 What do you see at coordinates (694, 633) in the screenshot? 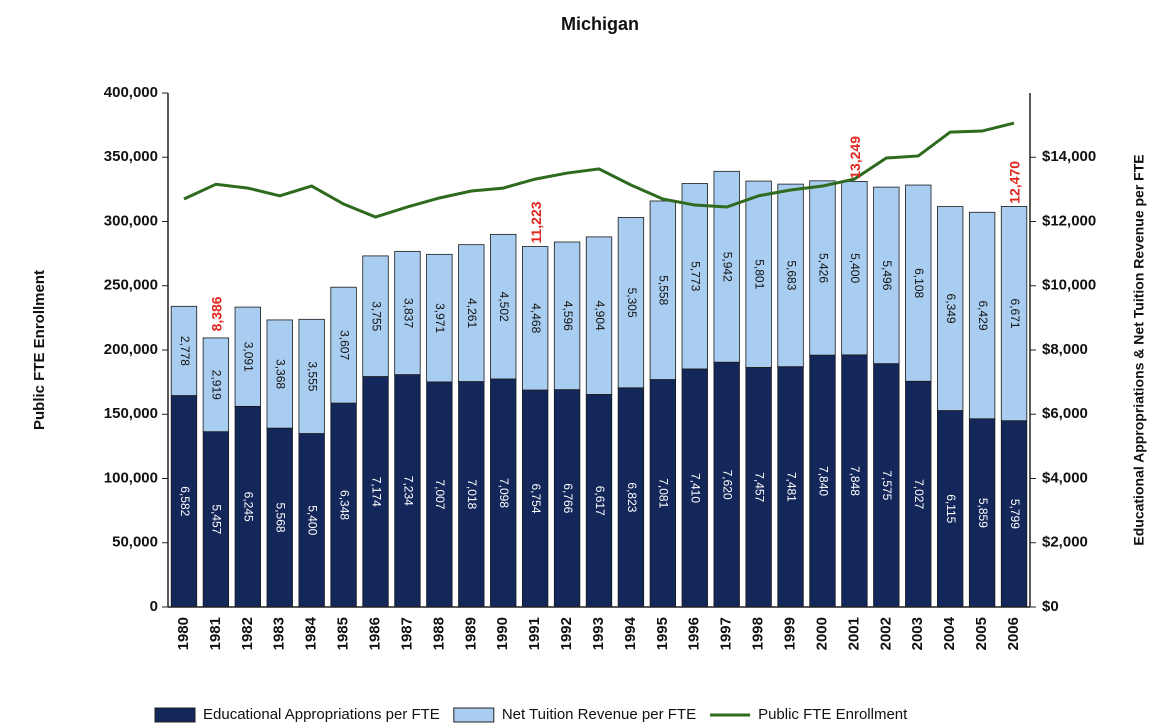
I see `x-tick-label: 1996` at bounding box center [694, 633].